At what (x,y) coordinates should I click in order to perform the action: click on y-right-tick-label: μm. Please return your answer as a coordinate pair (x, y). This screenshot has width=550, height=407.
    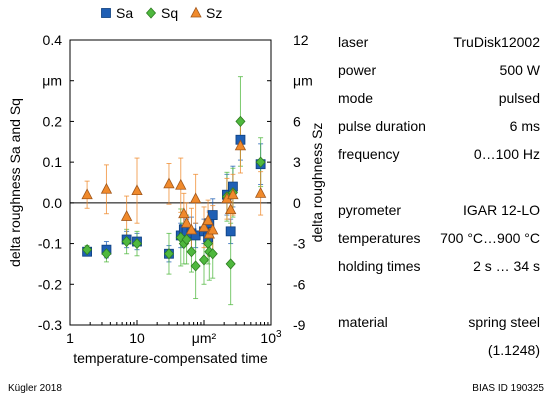
    Looking at the image, I should click on (303, 81).